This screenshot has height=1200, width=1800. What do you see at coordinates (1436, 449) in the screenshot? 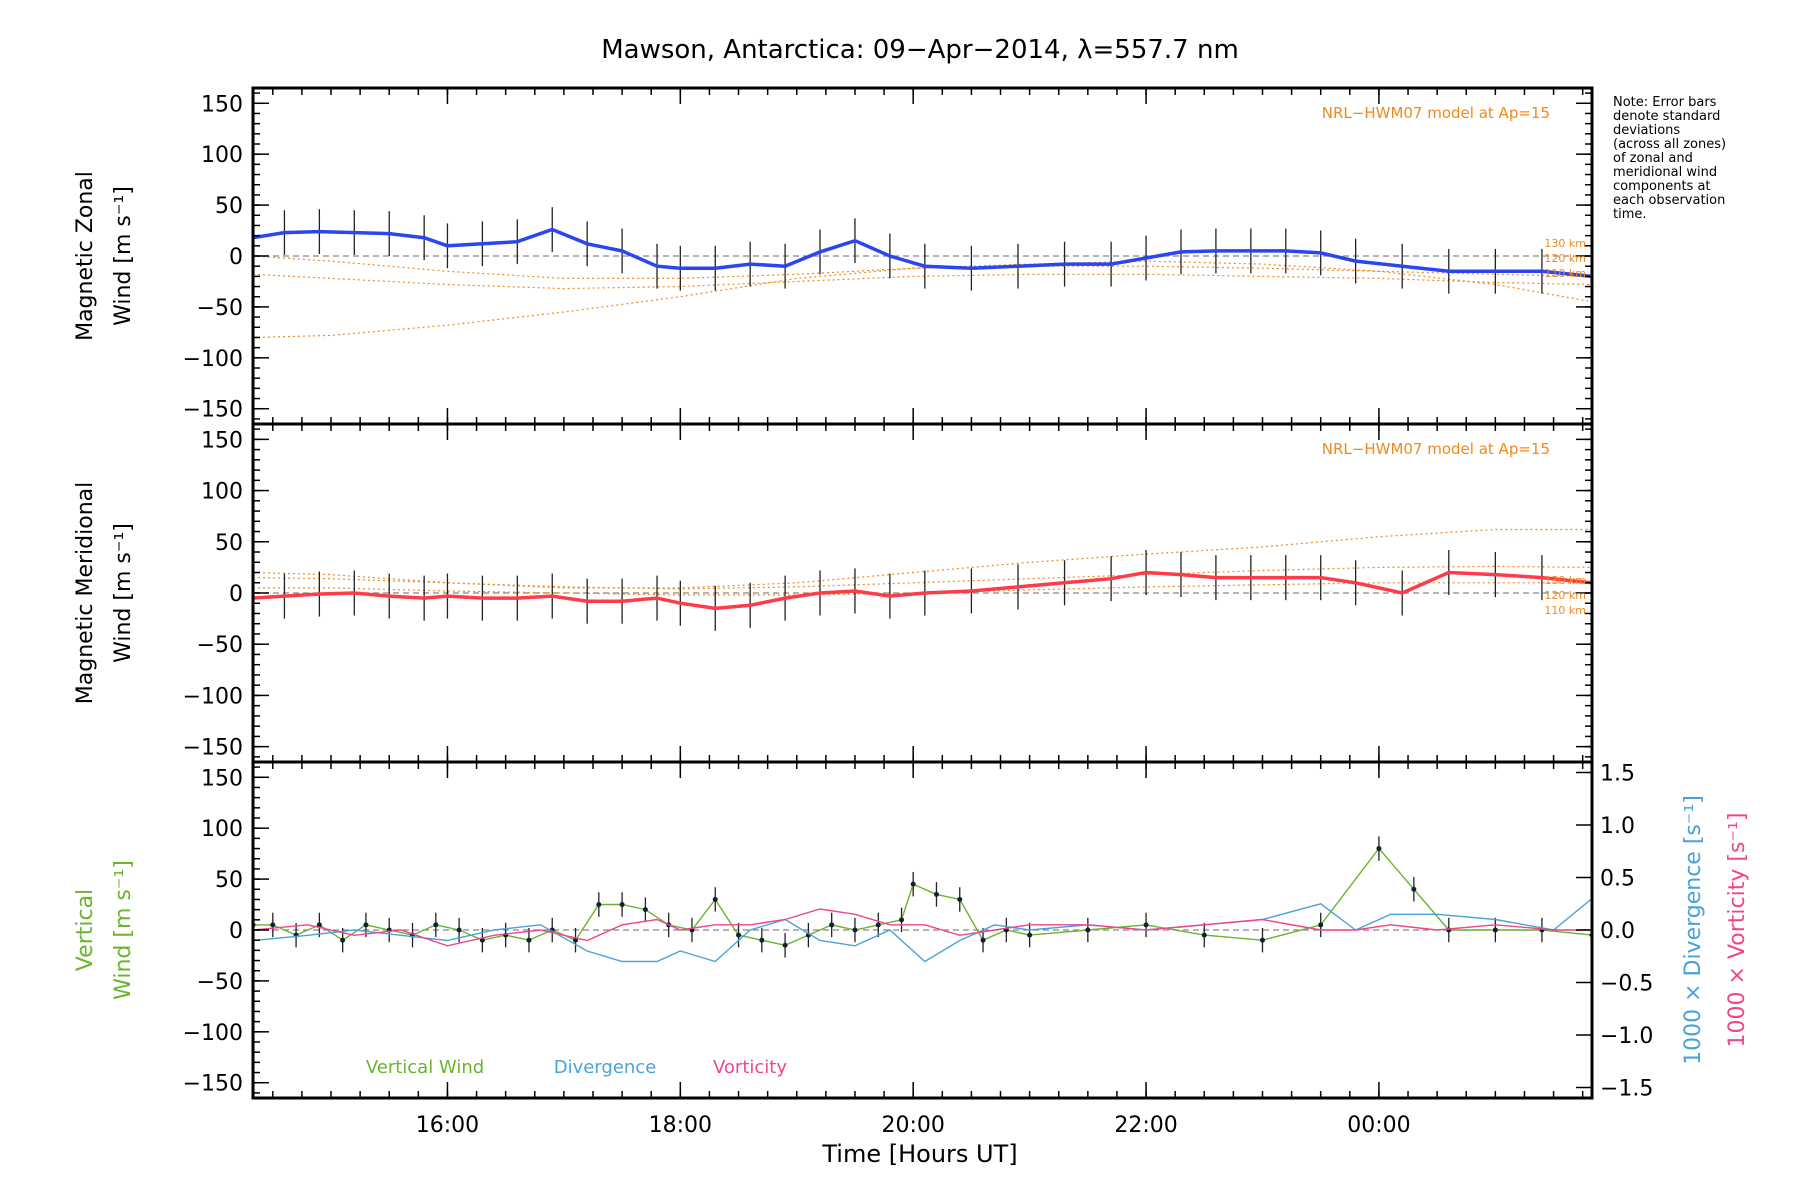
I see `model-annotation: NRL−HWM07 model at Ap=15` at bounding box center [1436, 449].